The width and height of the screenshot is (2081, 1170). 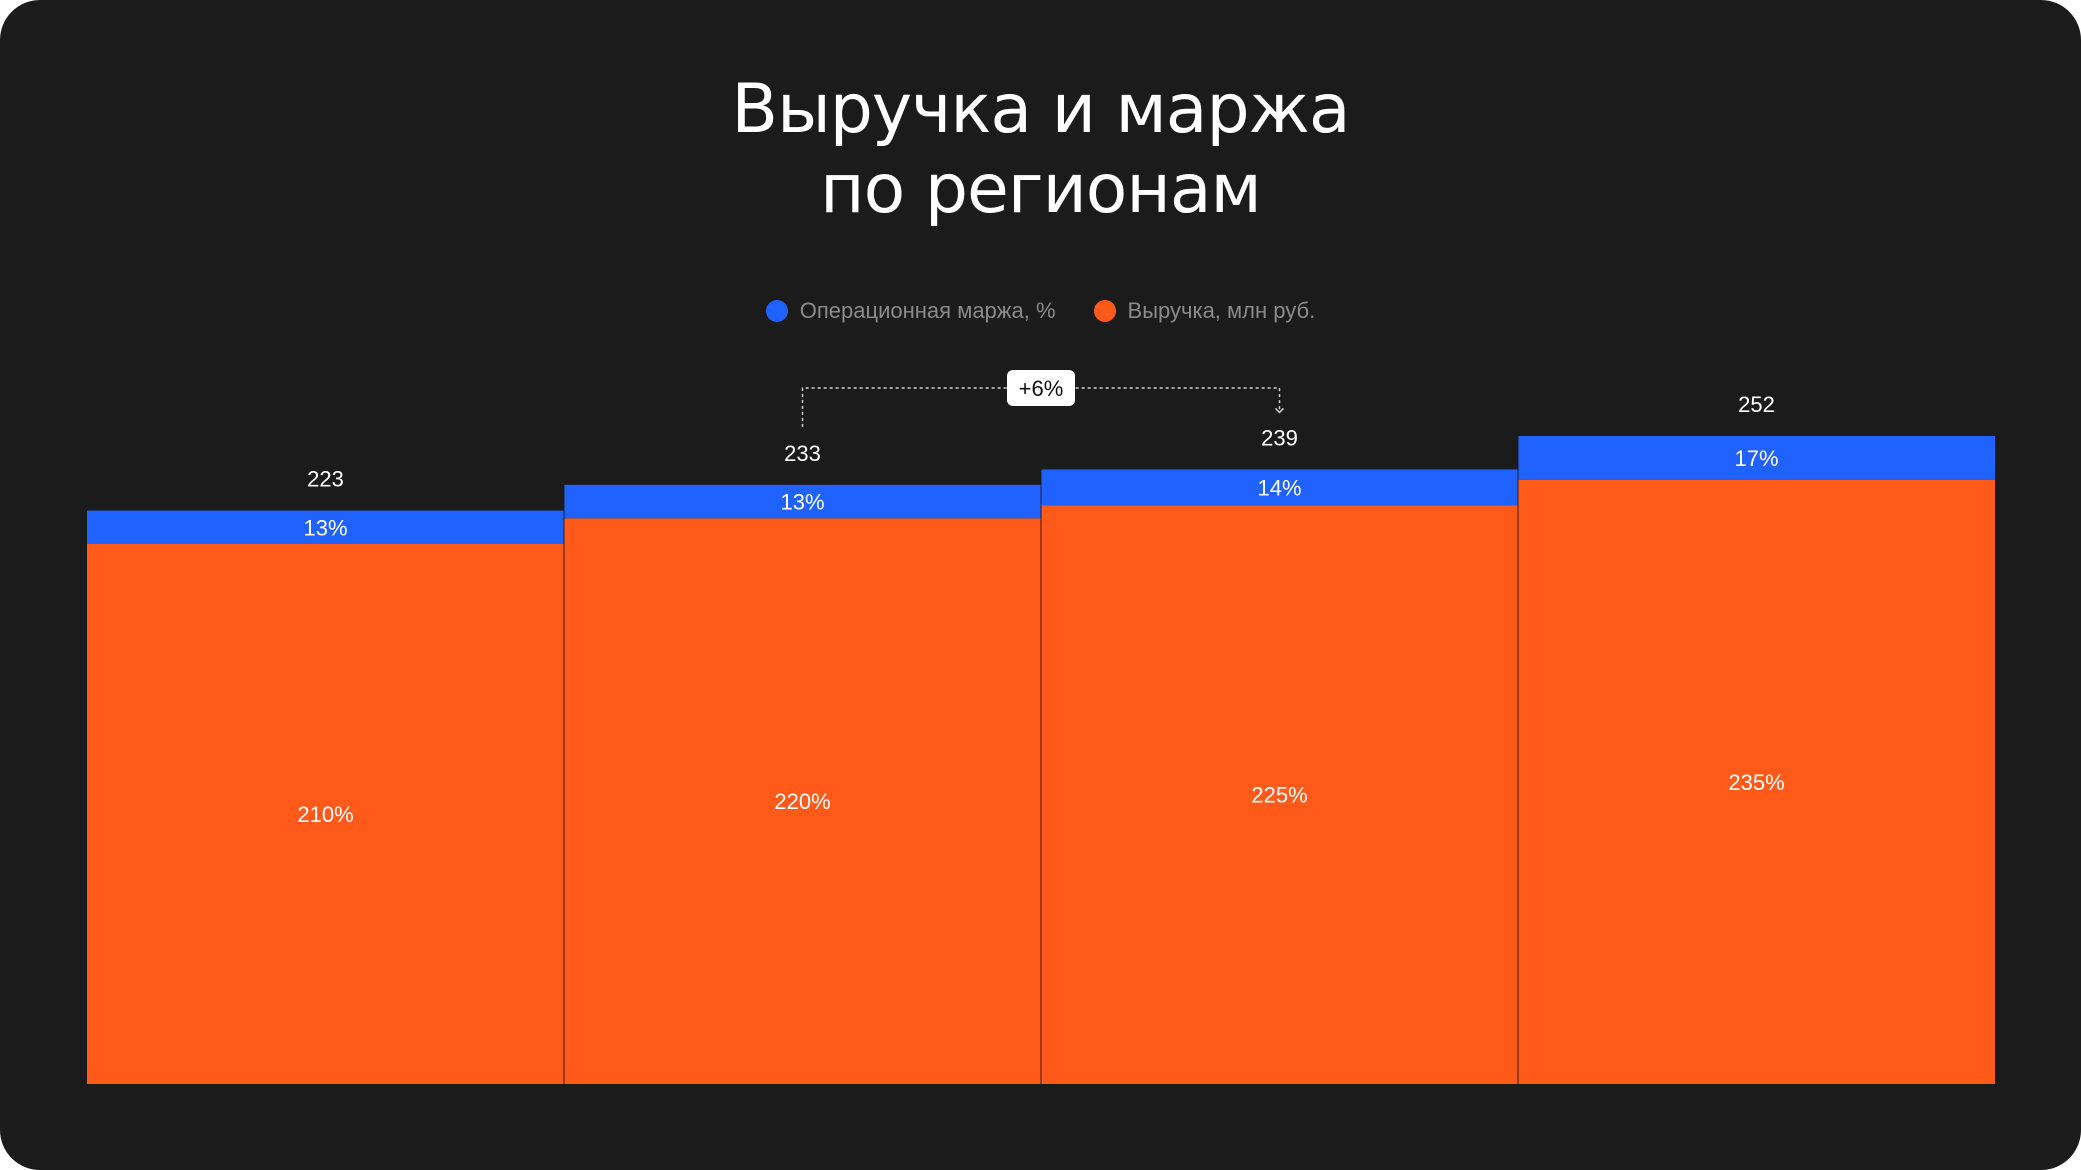 What do you see at coordinates (1279, 437) in the screenshot?
I see `label-total-3: 239` at bounding box center [1279, 437].